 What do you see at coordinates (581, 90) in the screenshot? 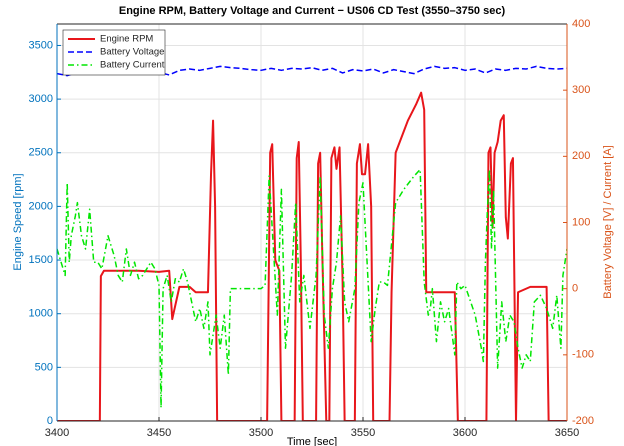
I see `y2-tick-label: 300` at bounding box center [581, 90].